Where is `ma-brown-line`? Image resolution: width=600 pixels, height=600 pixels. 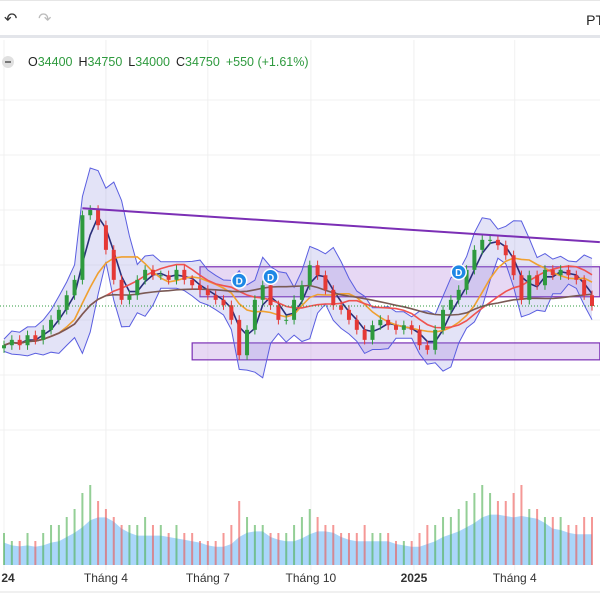 ma-brown-line is located at coordinates (298, 315).